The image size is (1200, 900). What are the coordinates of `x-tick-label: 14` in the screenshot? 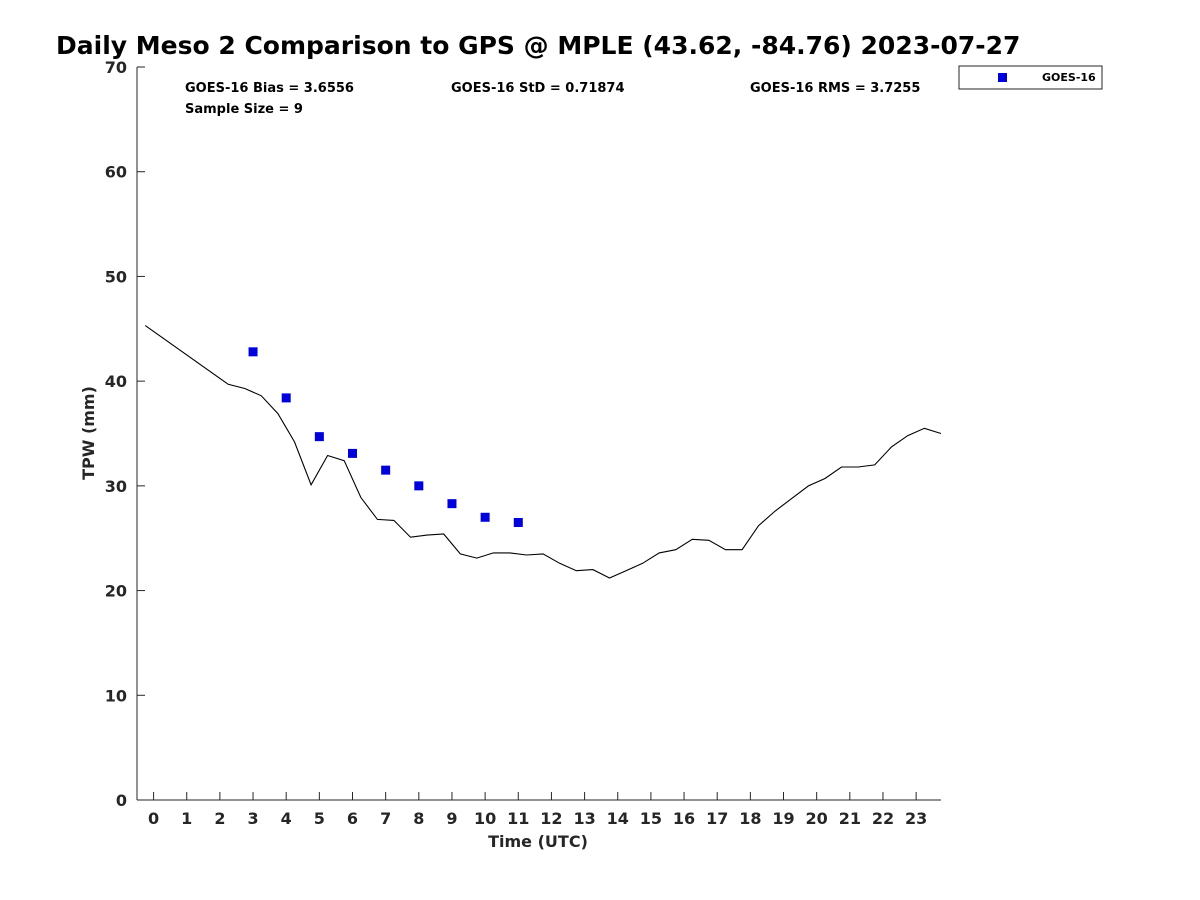 It's located at (618, 818).